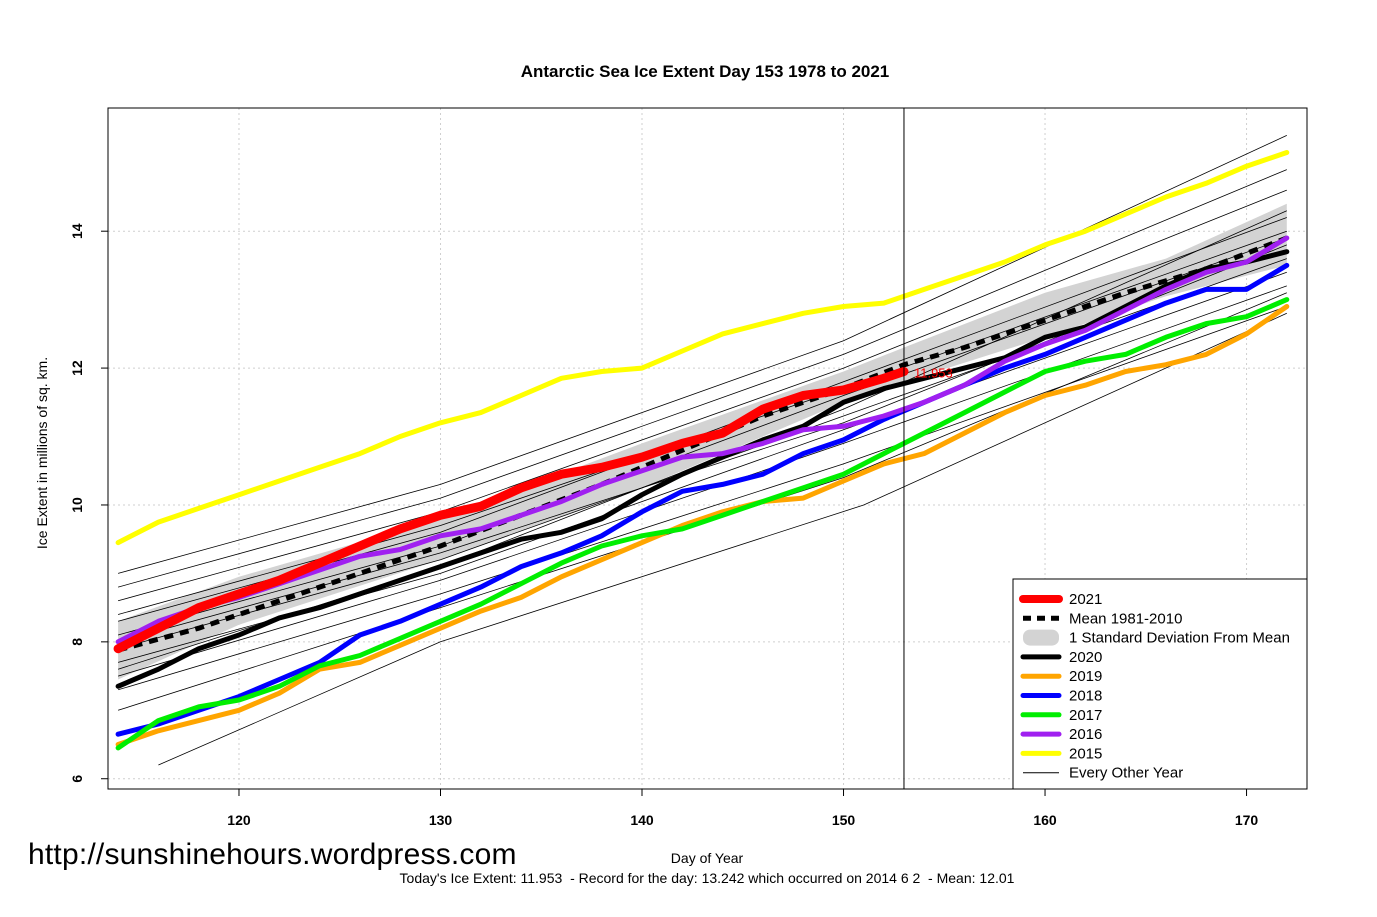 This screenshot has height=917, width=1377. What do you see at coordinates (77, 779) in the screenshot?
I see `y-tick-label: 6` at bounding box center [77, 779].